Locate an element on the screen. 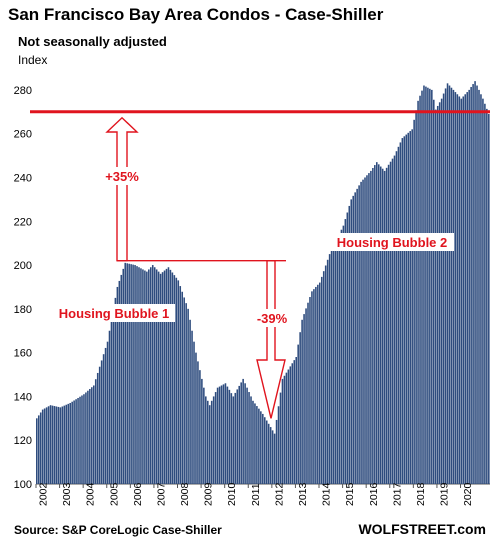 This screenshot has height=544, width=492. x-tick-label: 2015 is located at coordinates (350, 494).